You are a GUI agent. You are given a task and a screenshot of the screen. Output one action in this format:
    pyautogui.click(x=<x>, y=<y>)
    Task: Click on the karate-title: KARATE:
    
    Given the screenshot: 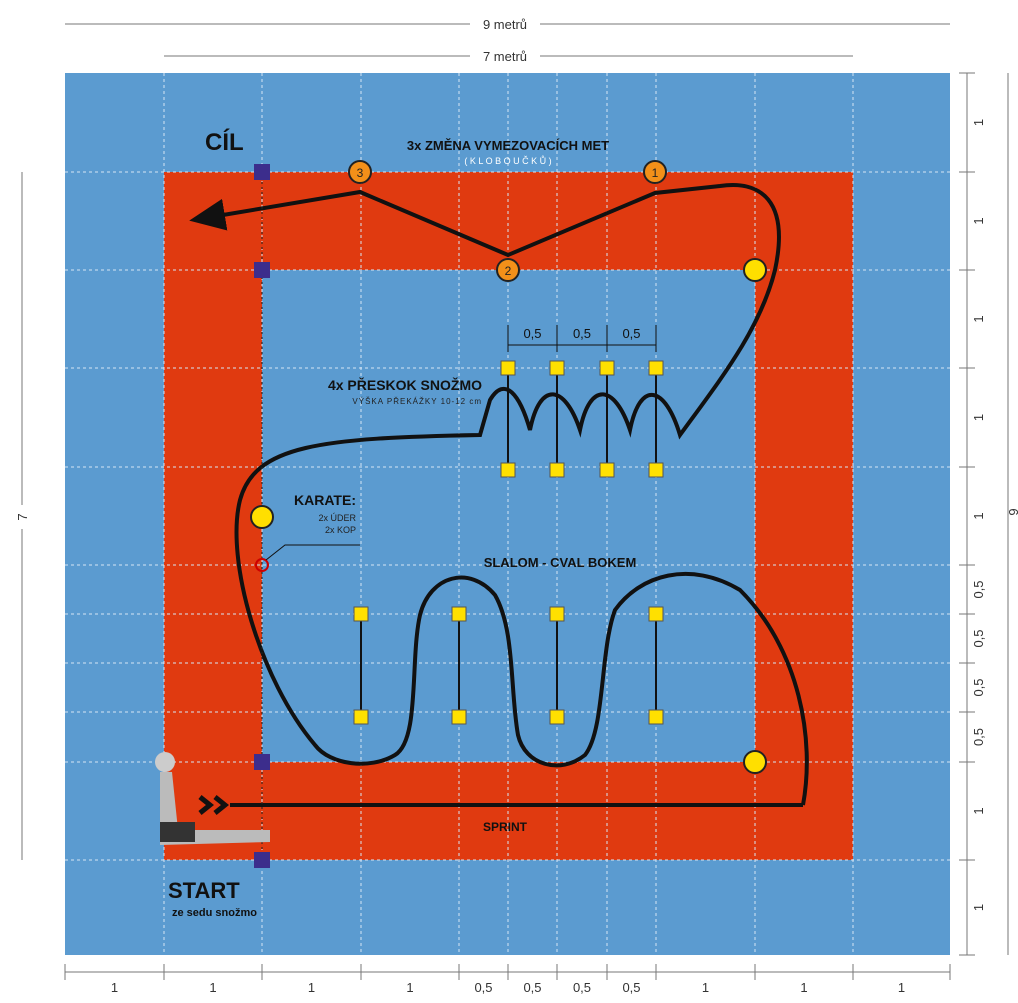 What is the action you would take?
    pyautogui.click(x=325, y=500)
    